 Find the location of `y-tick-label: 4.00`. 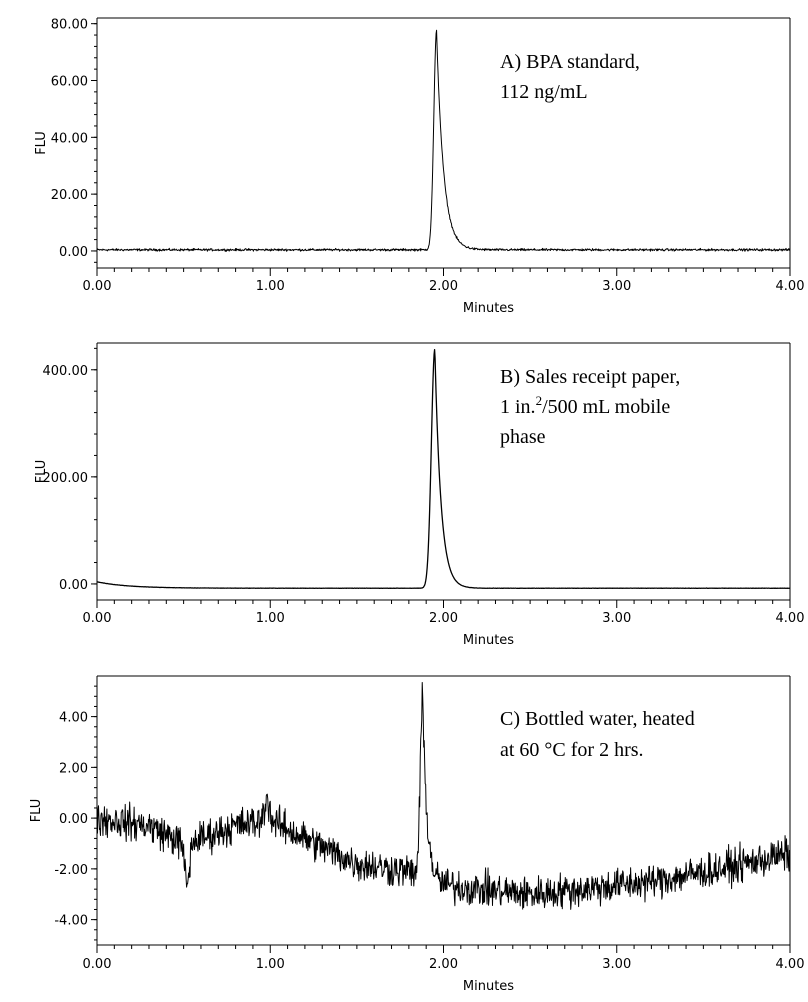

y-tick-label: 4.00 is located at coordinates (73, 718).